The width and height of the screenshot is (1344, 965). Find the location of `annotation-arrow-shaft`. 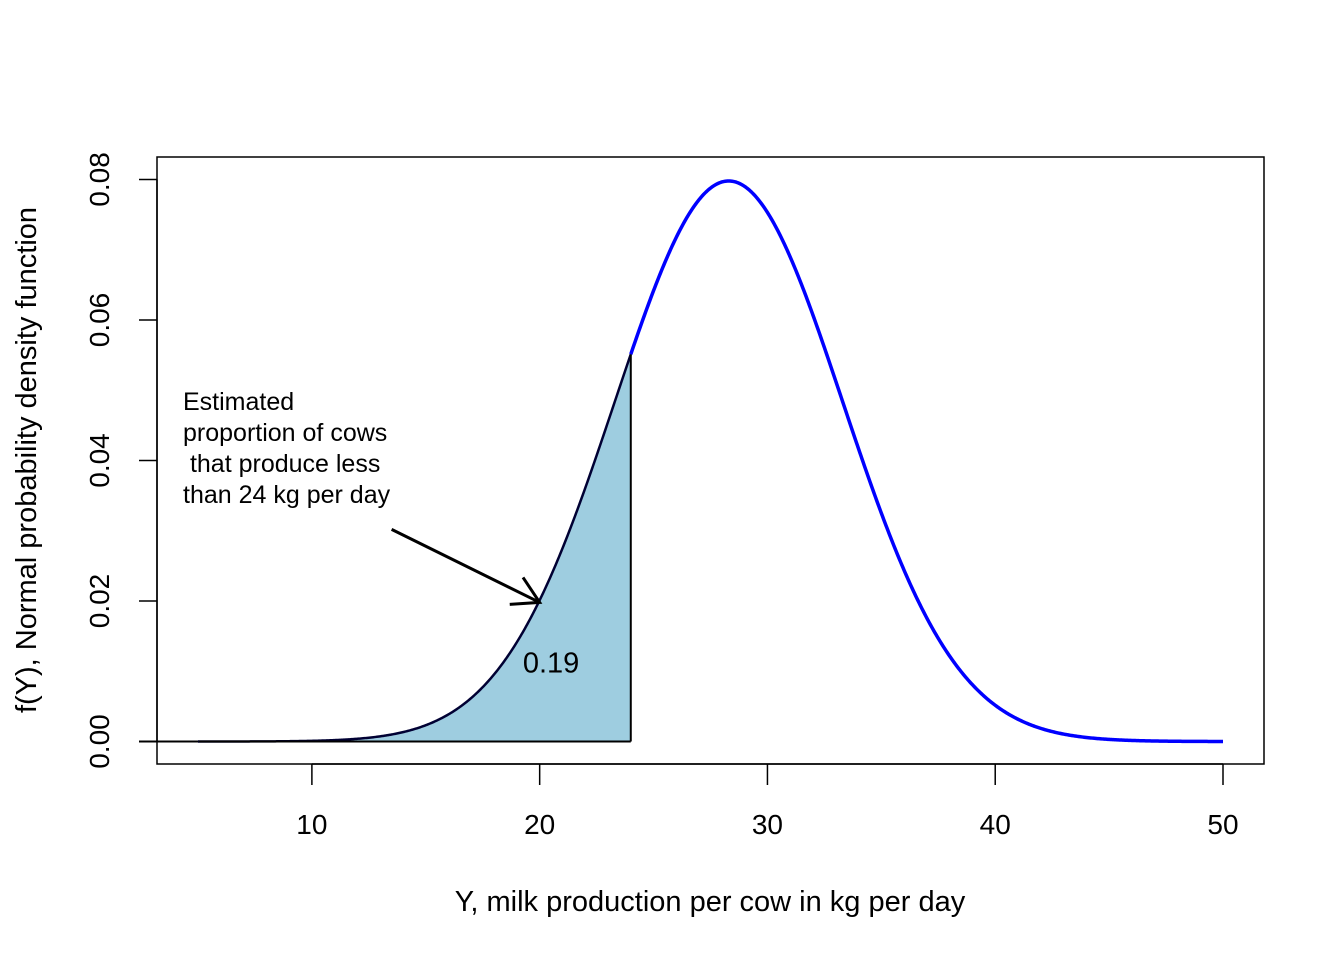

annotation-arrow-shaft is located at coordinates (465, 566).